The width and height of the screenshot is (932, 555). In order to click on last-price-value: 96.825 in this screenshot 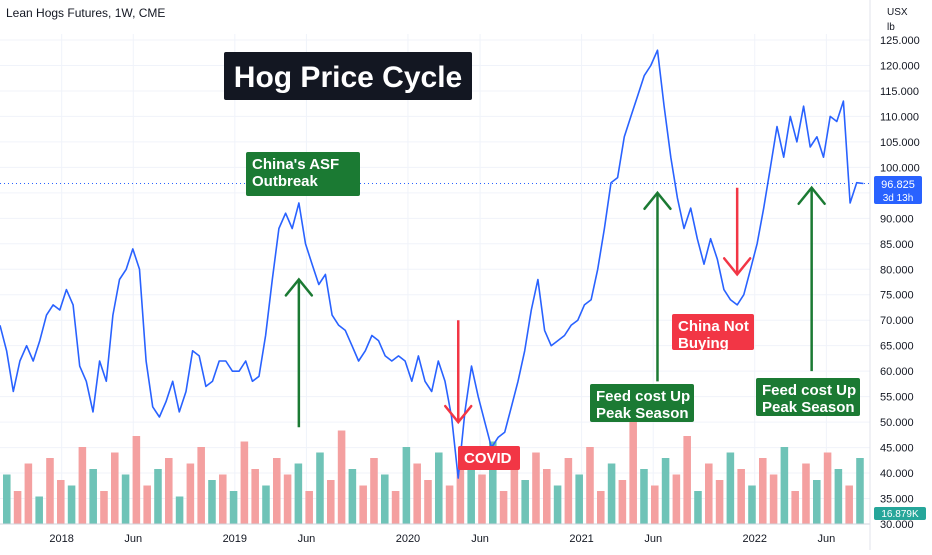, I will do `click(898, 185)`.